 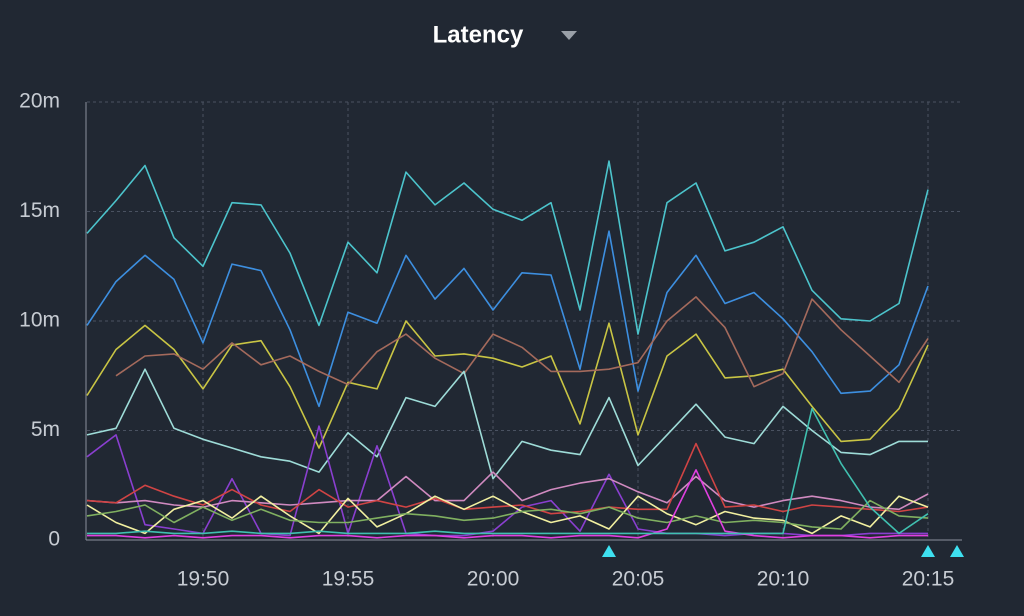 What do you see at coordinates (783, 579) in the screenshot?
I see `x-tick-label: 20:10` at bounding box center [783, 579].